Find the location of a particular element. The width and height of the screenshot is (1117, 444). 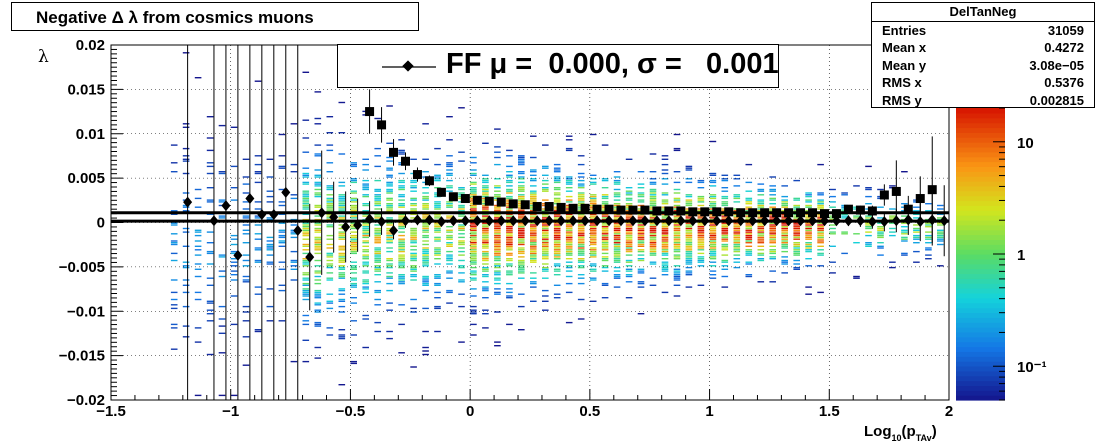

stats-key: RMS y is located at coordinates (902, 100).